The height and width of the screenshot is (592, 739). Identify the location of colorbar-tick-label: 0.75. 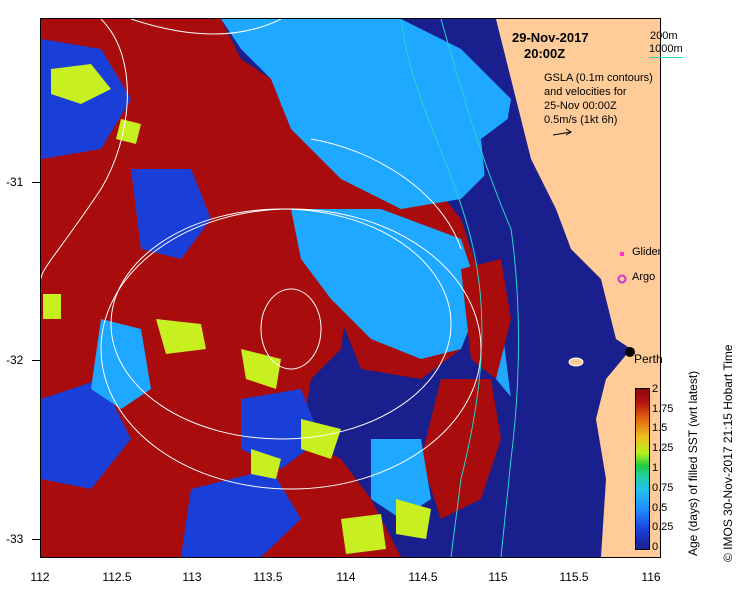
(663, 488).